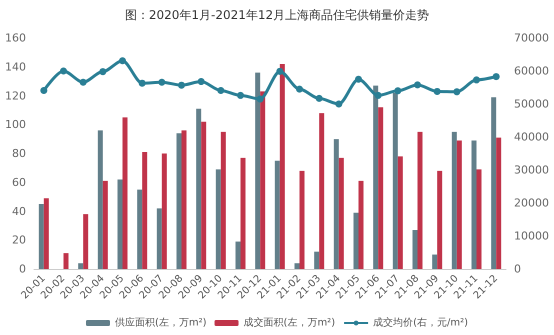 The width and height of the screenshot is (554, 335). I want to click on y-tick-label: 20, so click(19, 240).